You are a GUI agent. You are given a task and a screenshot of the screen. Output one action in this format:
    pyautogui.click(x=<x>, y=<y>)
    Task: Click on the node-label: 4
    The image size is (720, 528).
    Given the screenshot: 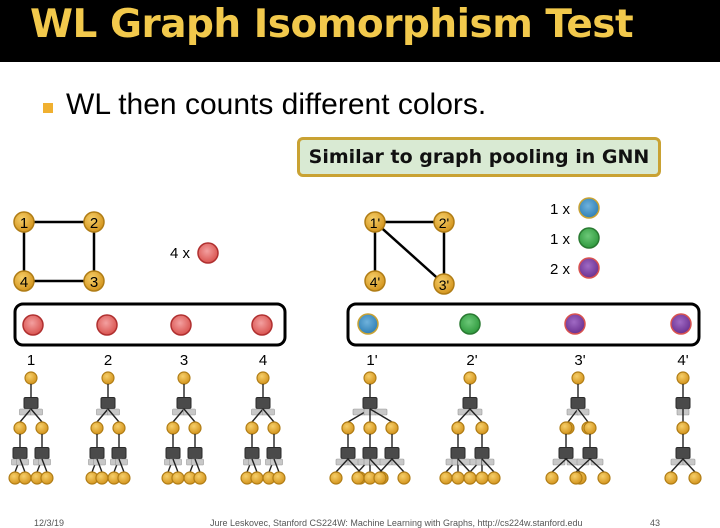 What is the action you would take?
    pyautogui.click(x=24, y=282)
    